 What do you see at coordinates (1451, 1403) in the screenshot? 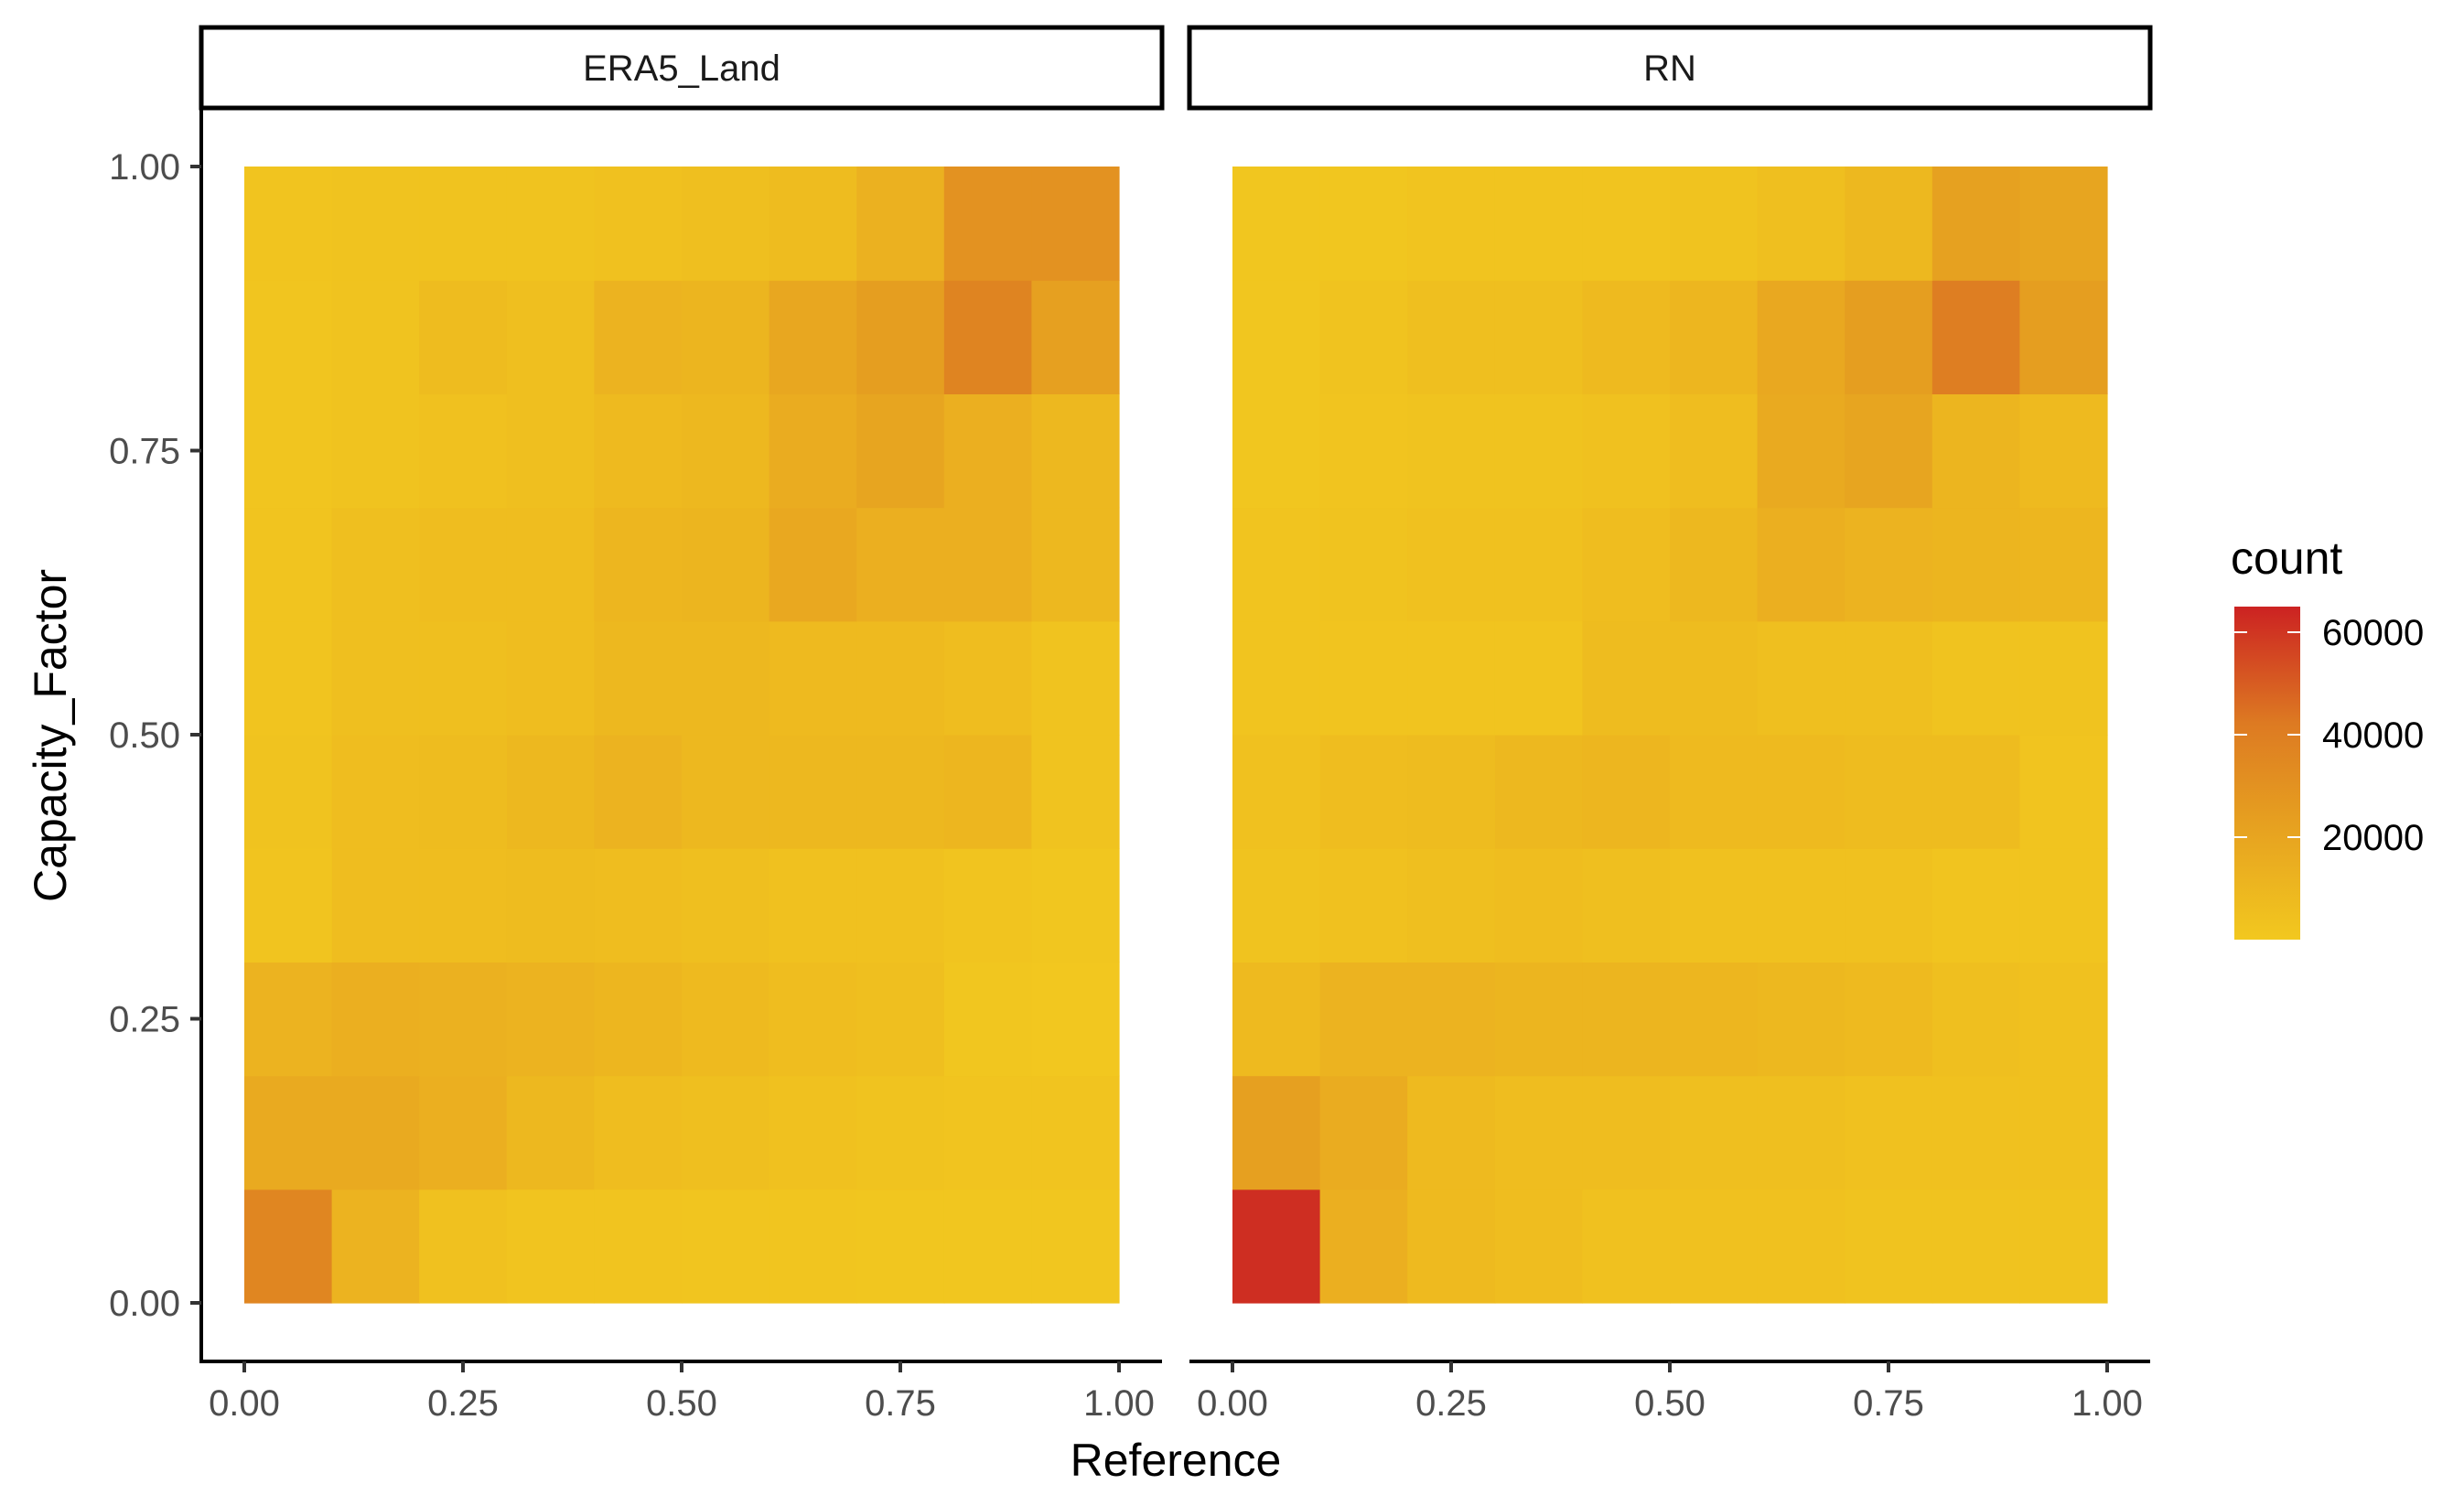
I see `x-tick-label: 0.25` at bounding box center [1451, 1403].